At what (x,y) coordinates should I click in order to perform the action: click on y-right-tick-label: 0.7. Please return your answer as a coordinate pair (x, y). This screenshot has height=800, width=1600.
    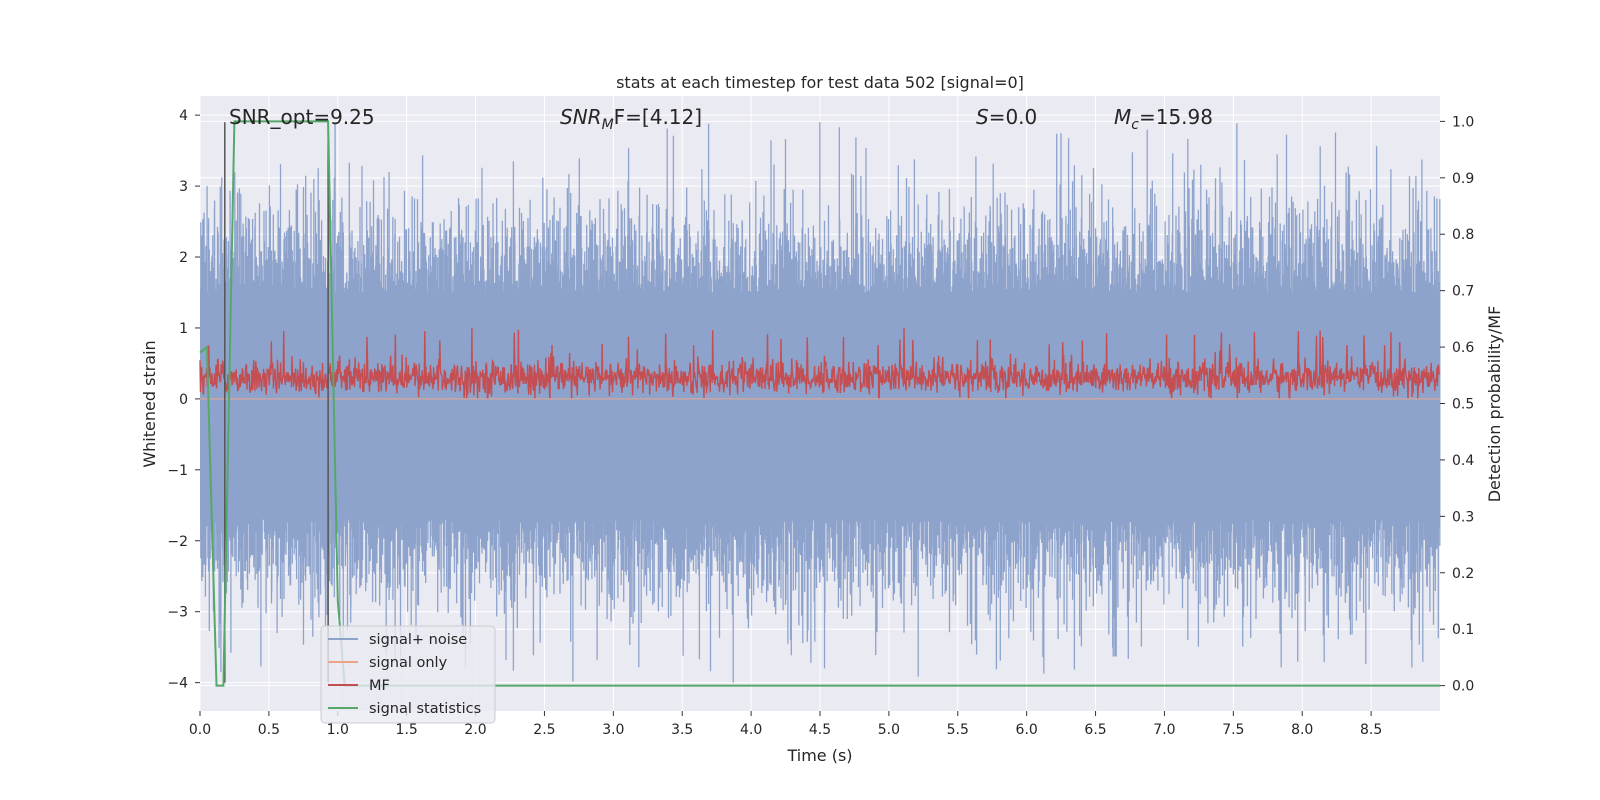
    Looking at the image, I should click on (1463, 292).